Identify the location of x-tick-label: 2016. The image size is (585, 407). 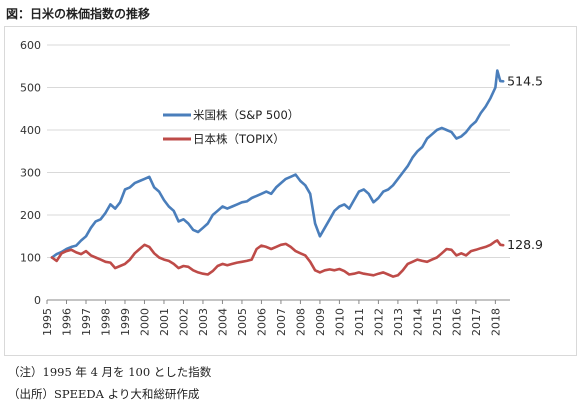
(456, 322).